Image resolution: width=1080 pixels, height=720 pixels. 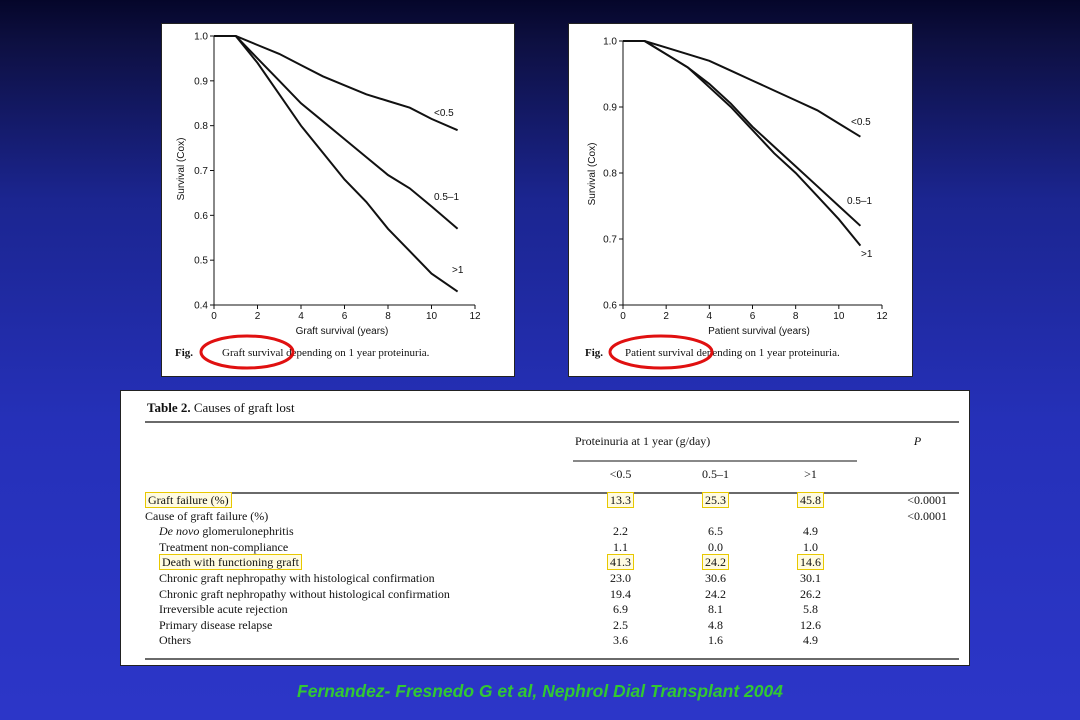 I want to click on table-row: Death with functioning graft 41.3 24.2 14.6, so click(x=551, y=562).